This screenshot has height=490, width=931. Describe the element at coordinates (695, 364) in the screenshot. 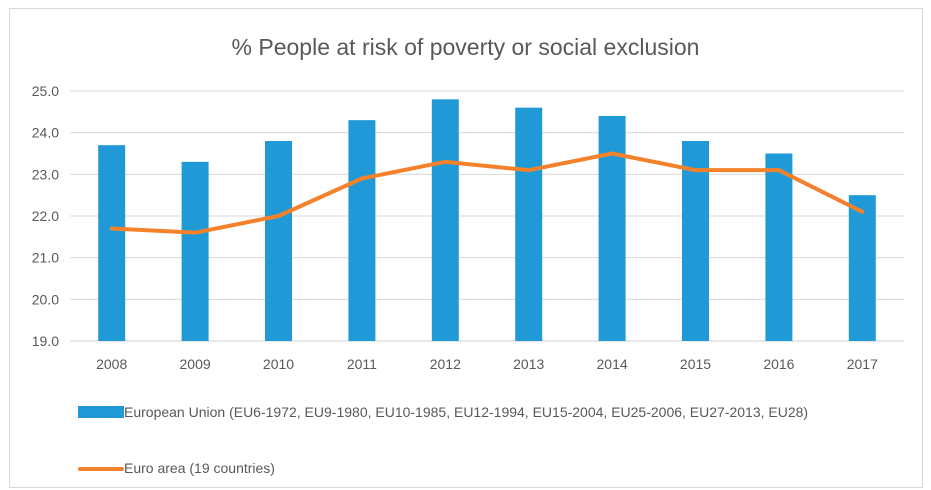

I see `x-tick-label: 2015` at that location.